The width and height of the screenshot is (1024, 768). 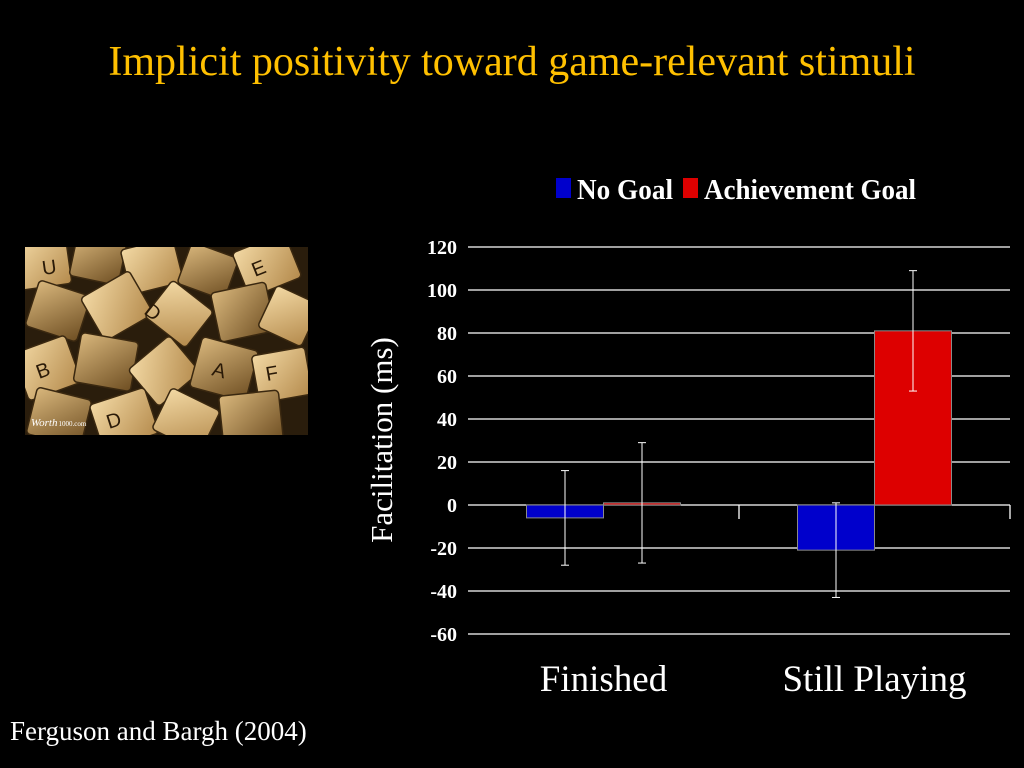 I want to click on photo-watermark-suffix: 1000.com, so click(x=72, y=424).